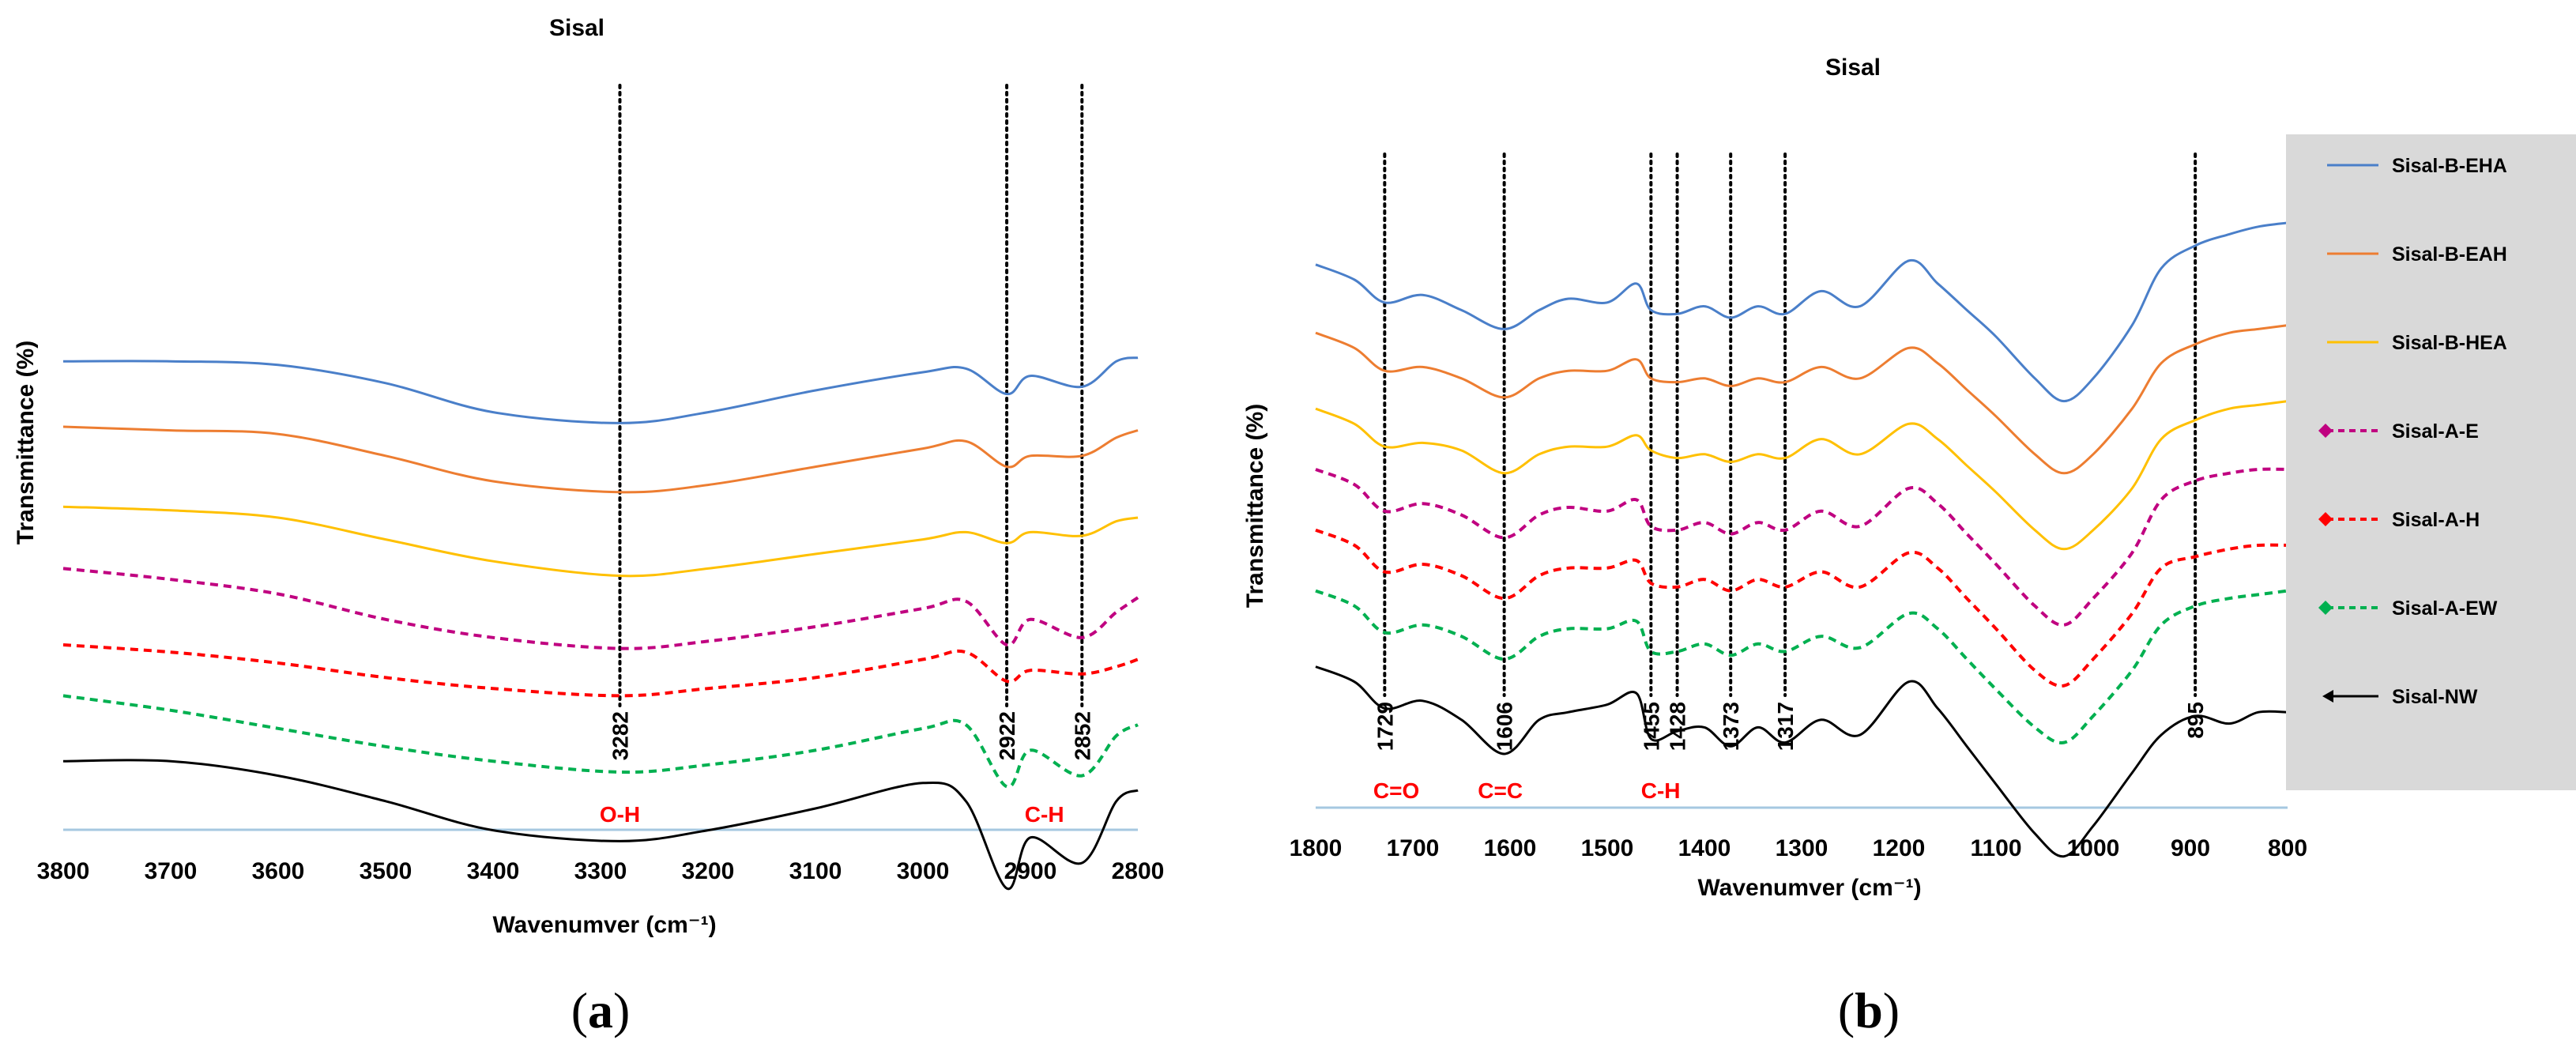 The image size is (2576, 1055). Describe the element at coordinates (2449, 343) in the screenshot. I see `panel-b-legend-label-sisal-b-hea: Sisal-B-HEA` at that location.